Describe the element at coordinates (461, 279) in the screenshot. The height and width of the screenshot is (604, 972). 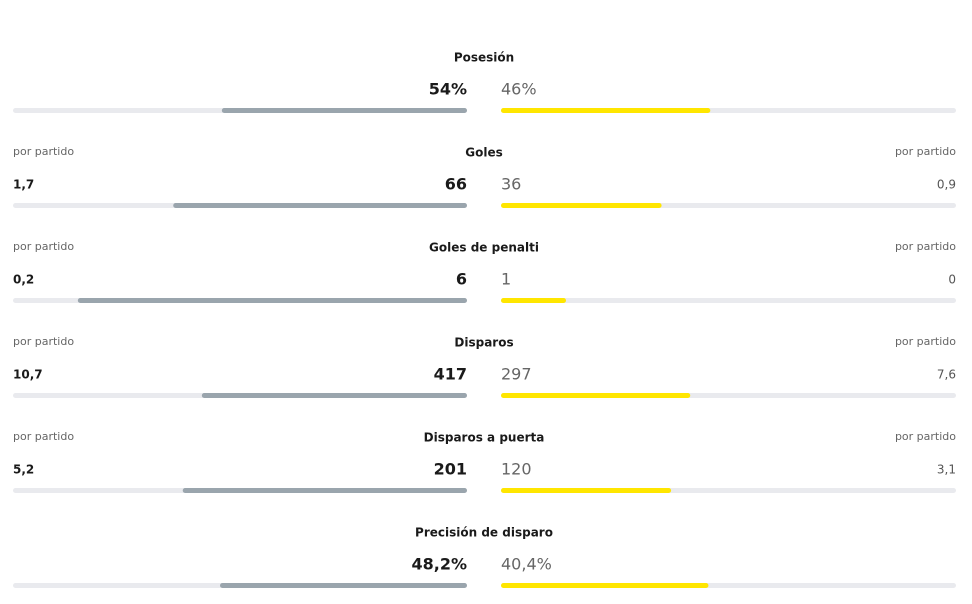
I see `home-value: 6` at that location.